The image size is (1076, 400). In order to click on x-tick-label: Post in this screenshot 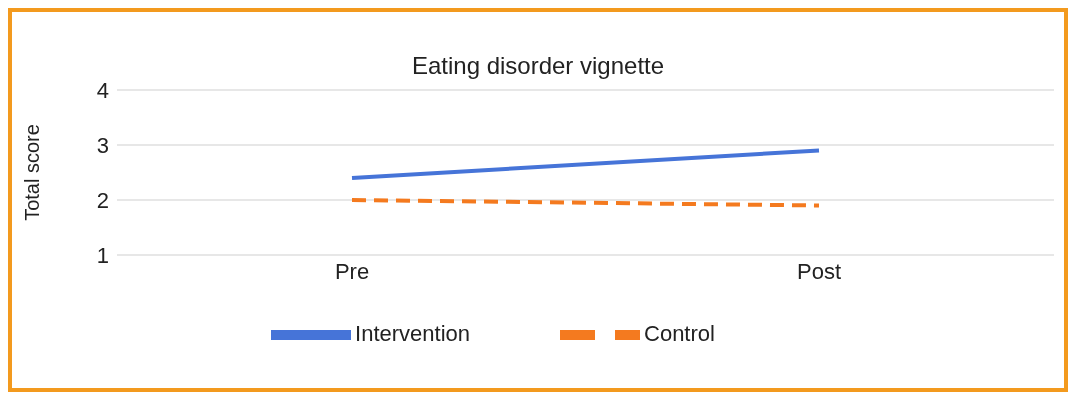, I will do `click(819, 271)`.